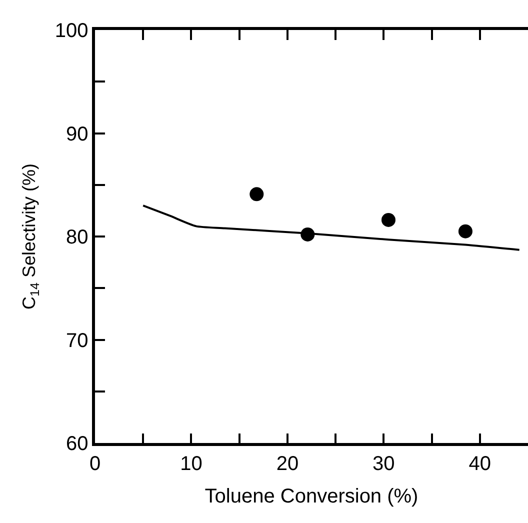  Describe the element at coordinates (95, 463) in the screenshot. I see `x-tick-label: 0` at that location.